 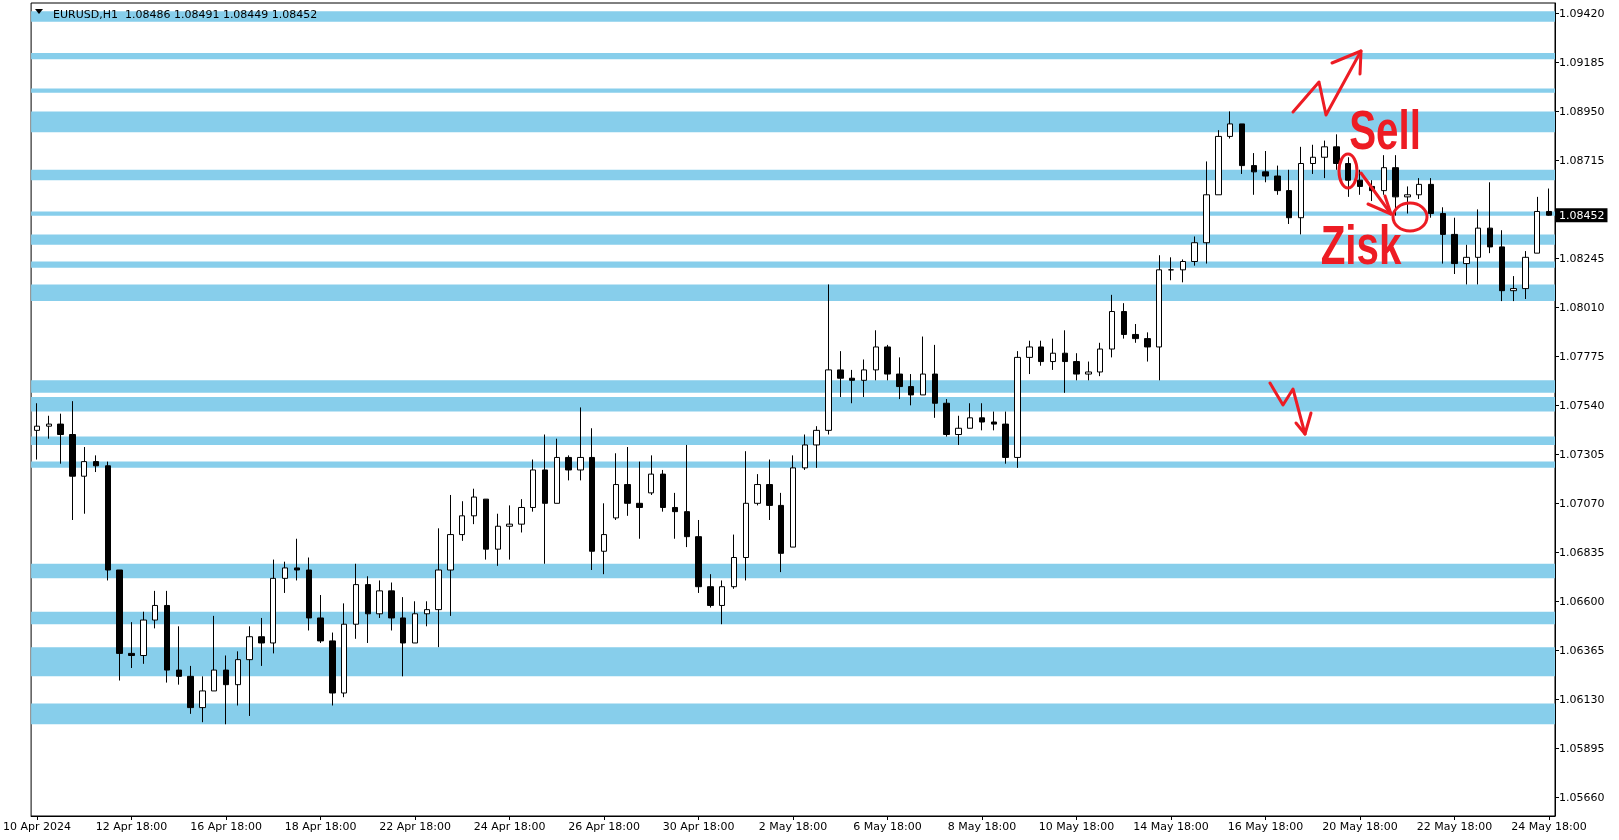 What do you see at coordinates (37, 826) in the screenshot?
I see `x-tick-label: 10 Apr 2024` at bounding box center [37, 826].